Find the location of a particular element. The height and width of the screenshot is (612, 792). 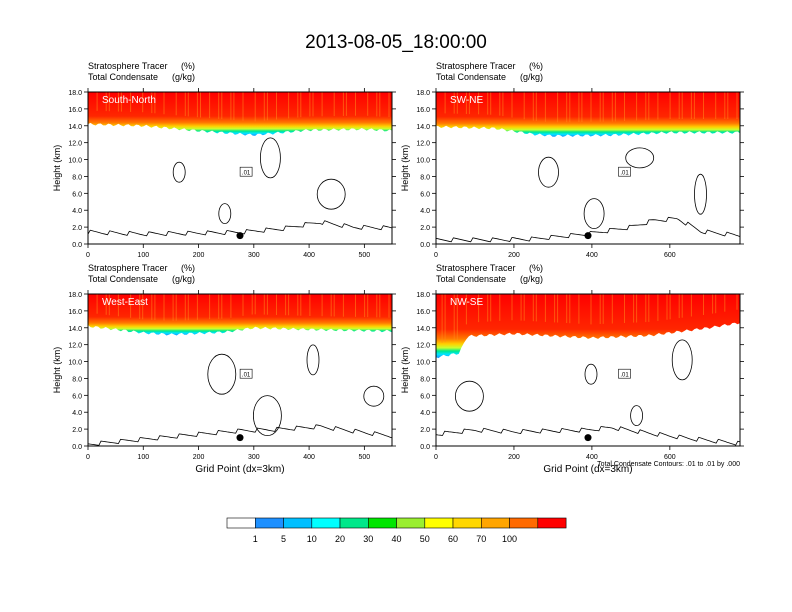

colorbar-label: 10 is located at coordinates (312, 539).